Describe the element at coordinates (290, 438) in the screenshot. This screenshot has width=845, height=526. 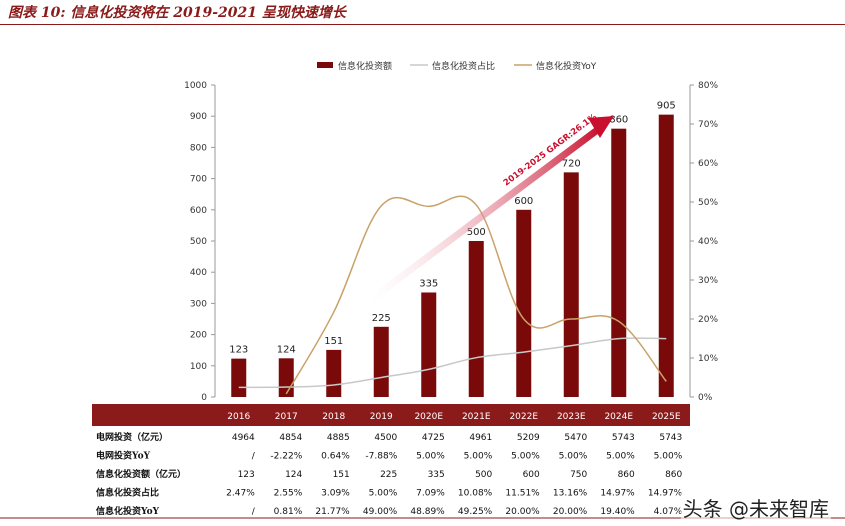
I see `table-cell: 4854` at that location.